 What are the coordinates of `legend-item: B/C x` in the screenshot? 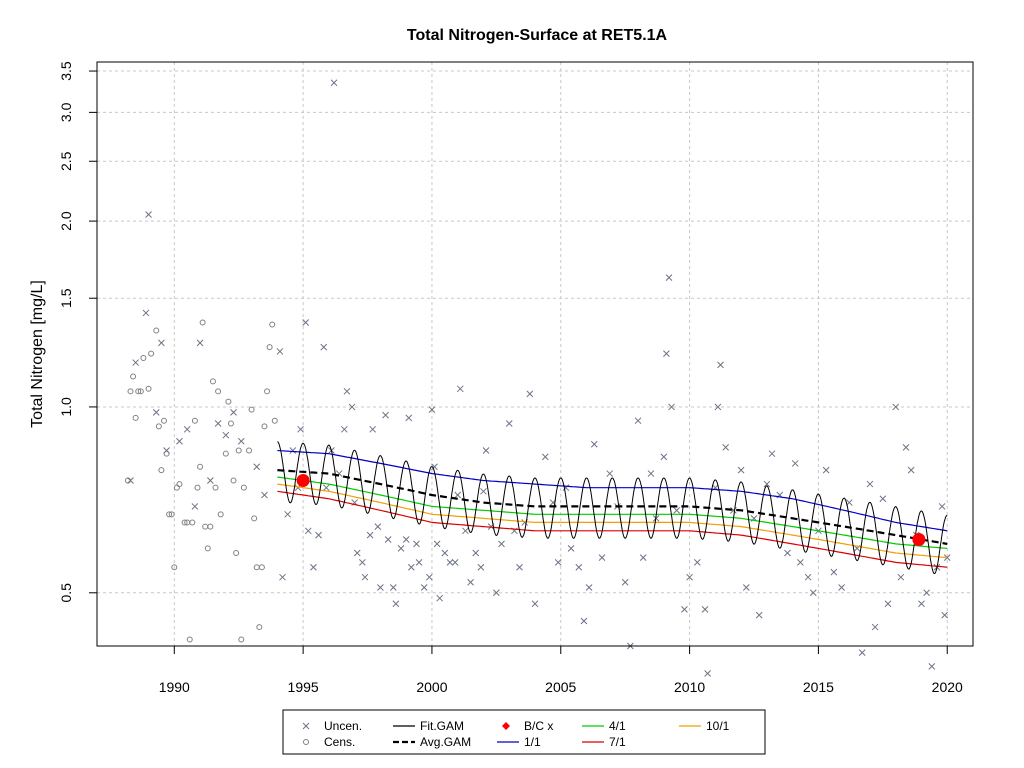 It's located at (527, 726).